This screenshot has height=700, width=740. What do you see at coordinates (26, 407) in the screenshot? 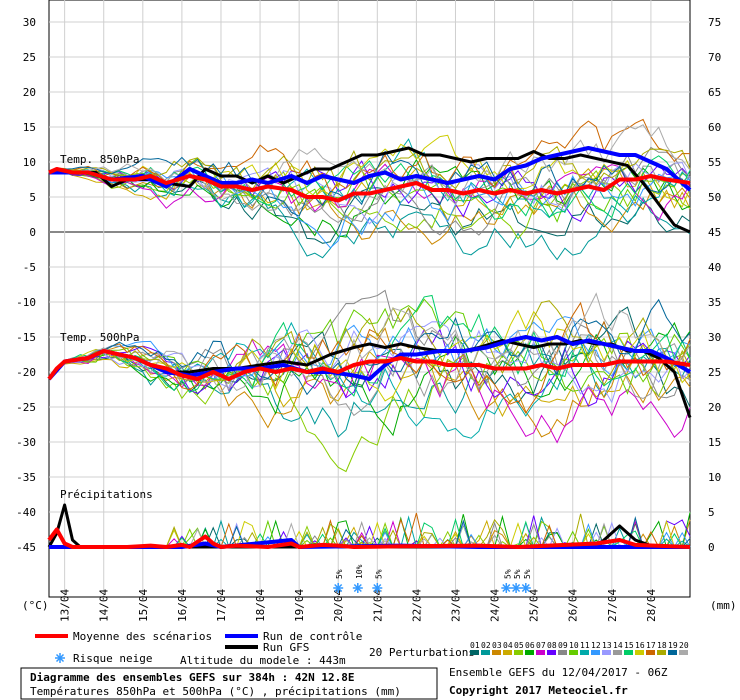
I see `left-tick-label: -25` at bounding box center [26, 407].